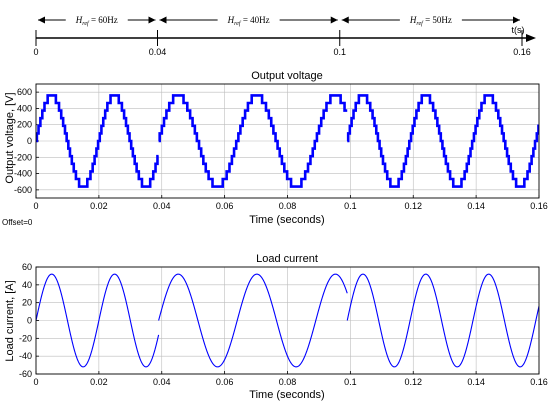 This screenshot has height=403, width=550. What do you see at coordinates (27, 285) in the screenshot?
I see `y-tick-label: 40` at bounding box center [27, 285].